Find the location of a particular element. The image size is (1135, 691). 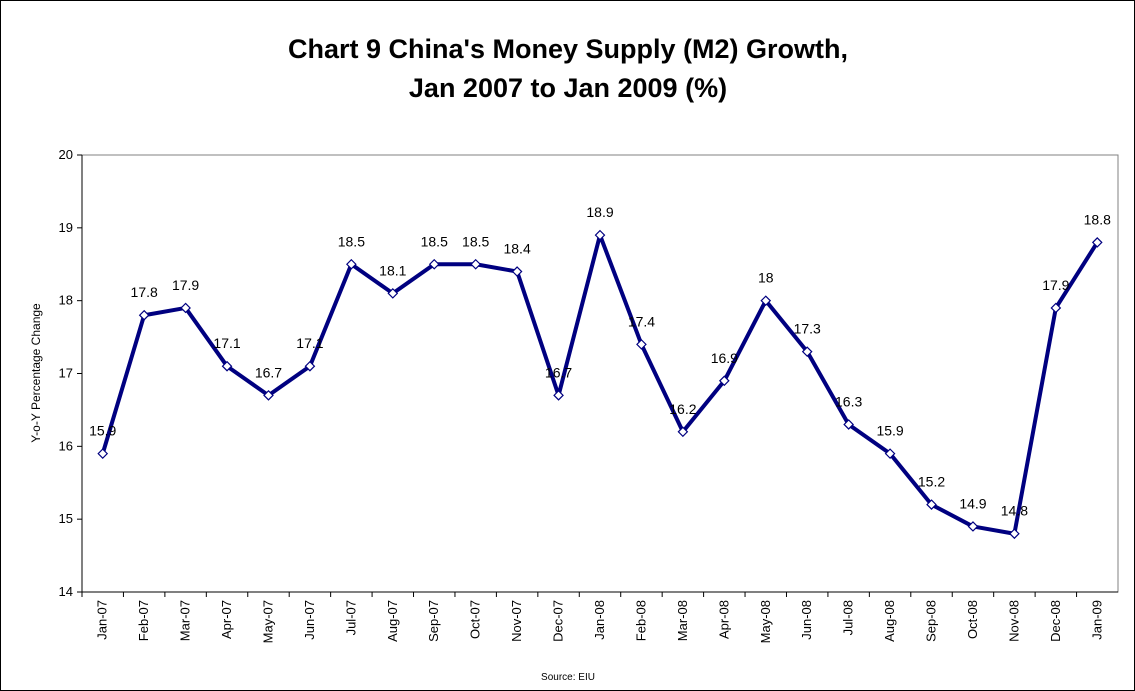

data-label: 17.3 is located at coordinates (807, 329).